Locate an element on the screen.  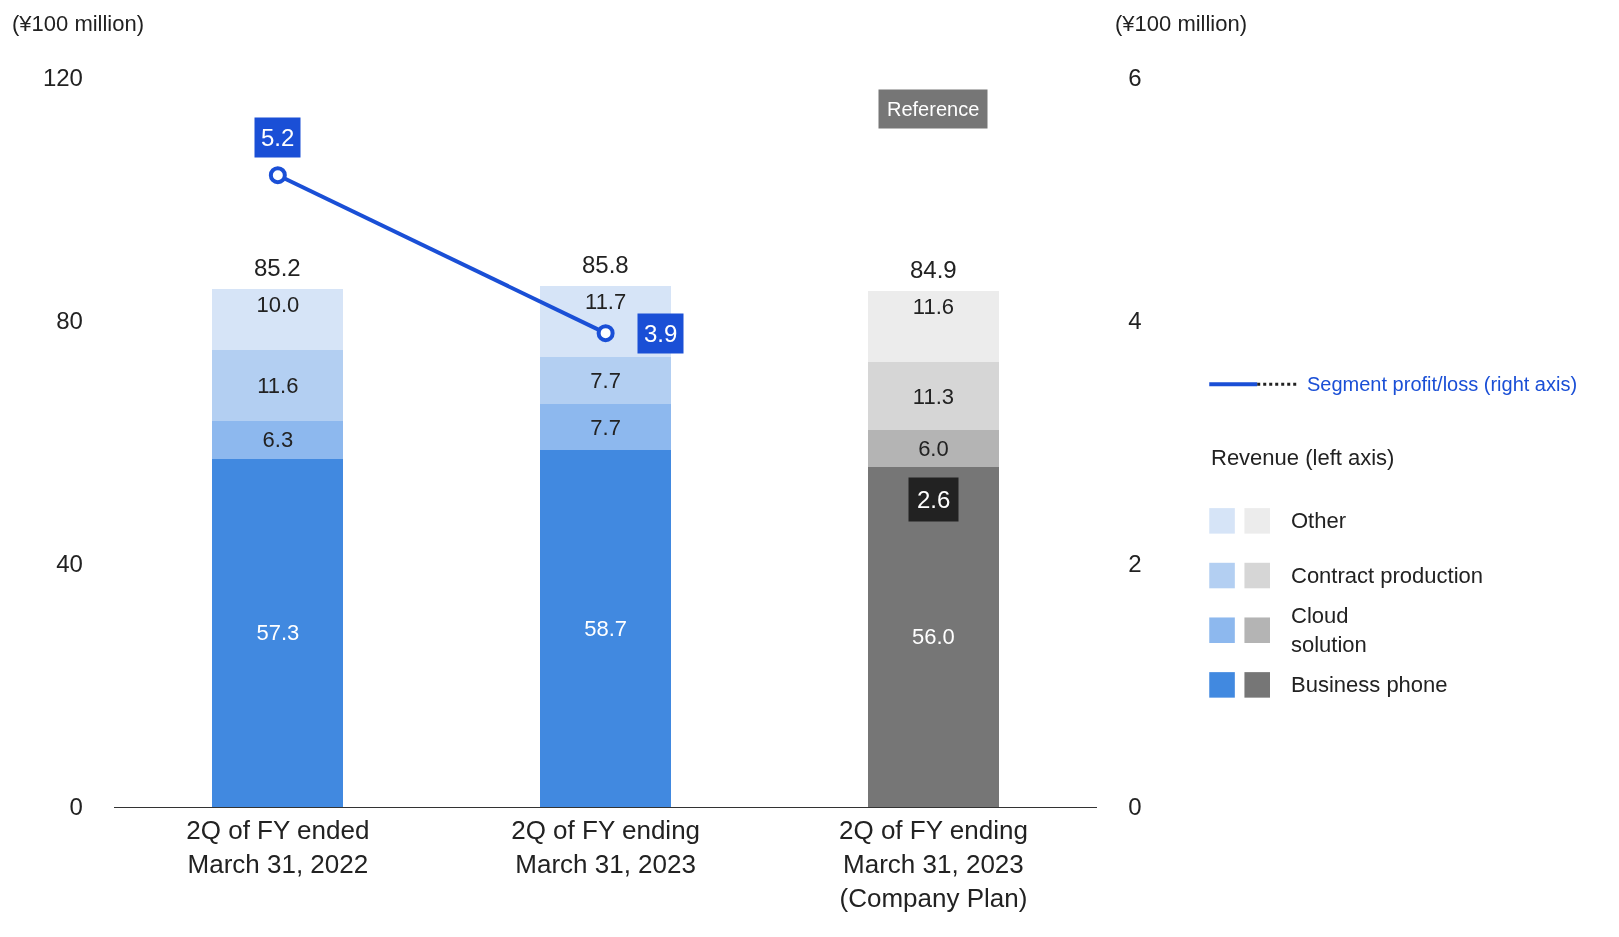
x-tick-label: 2Q of FY ended March 31, 2022 is located at coordinates (278, 847).